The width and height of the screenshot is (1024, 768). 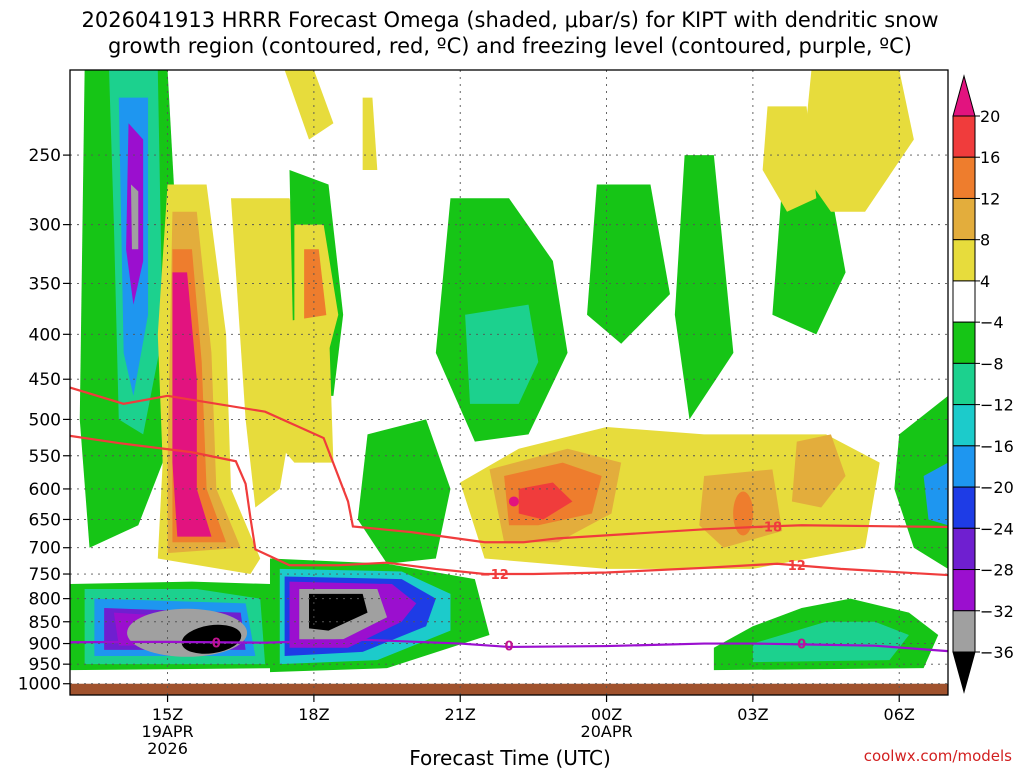 I want to click on y-tick-label: 350, so click(x=45, y=284).